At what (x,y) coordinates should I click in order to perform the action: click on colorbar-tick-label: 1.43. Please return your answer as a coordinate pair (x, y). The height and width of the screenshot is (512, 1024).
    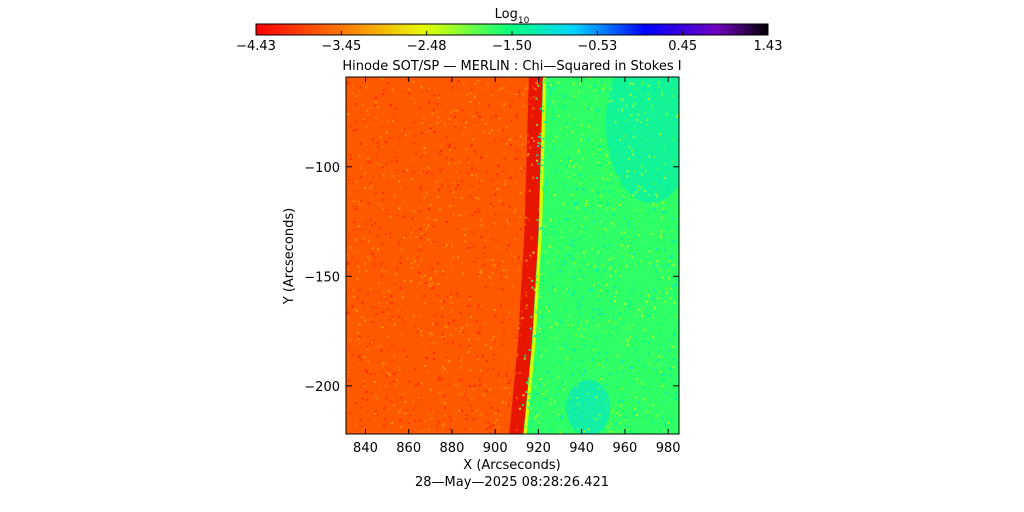
    Looking at the image, I should click on (768, 46).